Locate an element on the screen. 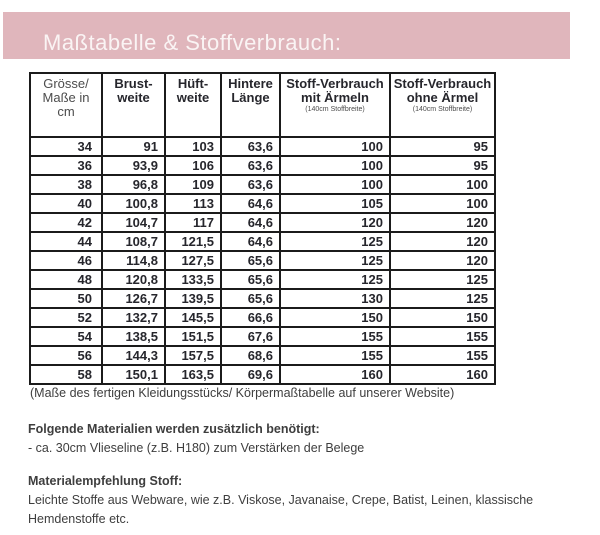 This screenshot has width=600, height=535. table-cell: 132,7 is located at coordinates (133, 317).